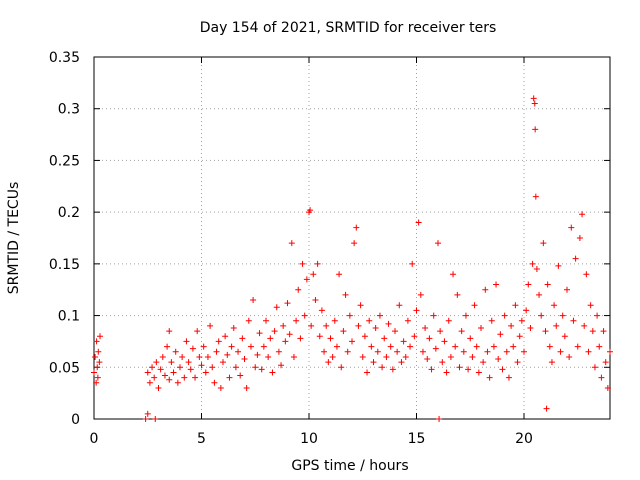 This screenshot has height=480, width=640. Describe the element at coordinates (94, 439) in the screenshot. I see `x-tick-label: 0` at that location.